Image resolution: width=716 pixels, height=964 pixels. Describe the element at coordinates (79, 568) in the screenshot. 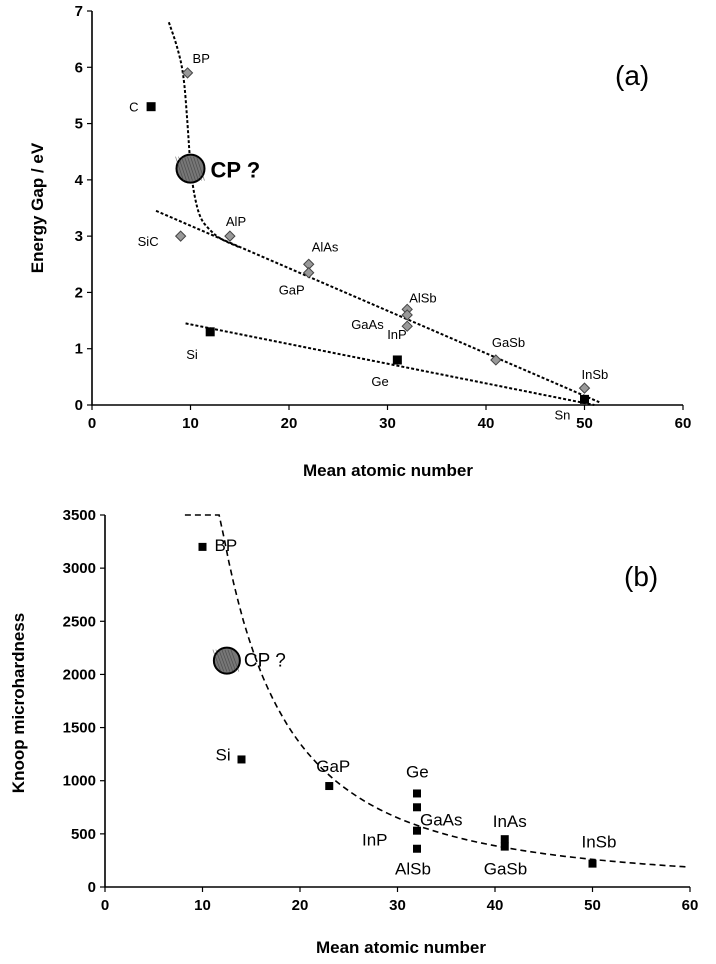

I see `y-tick-label: 3000` at that location.